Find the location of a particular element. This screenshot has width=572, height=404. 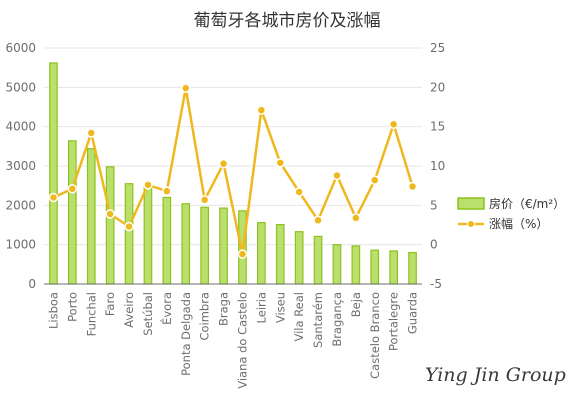

right-axis-tick-label: 10 is located at coordinates (437, 166).